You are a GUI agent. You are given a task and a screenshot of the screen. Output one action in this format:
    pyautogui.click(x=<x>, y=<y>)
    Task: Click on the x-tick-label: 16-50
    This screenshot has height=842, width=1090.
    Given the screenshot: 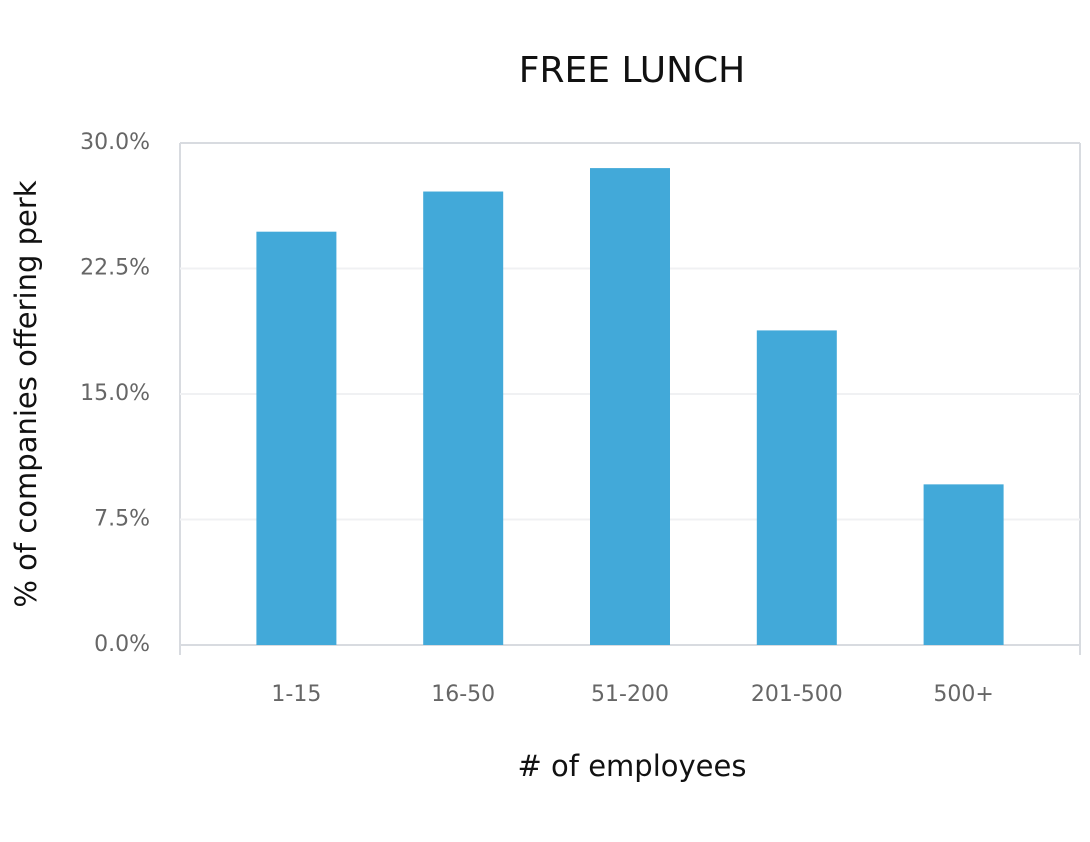 What is the action you would take?
    pyautogui.click(x=463, y=694)
    